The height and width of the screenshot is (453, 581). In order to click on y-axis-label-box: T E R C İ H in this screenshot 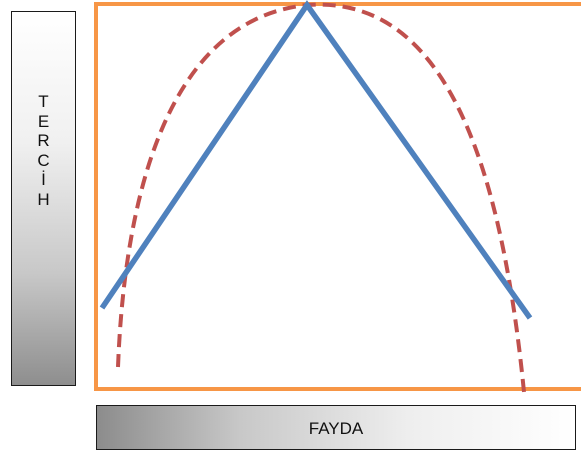, I will do `click(43, 198)`.